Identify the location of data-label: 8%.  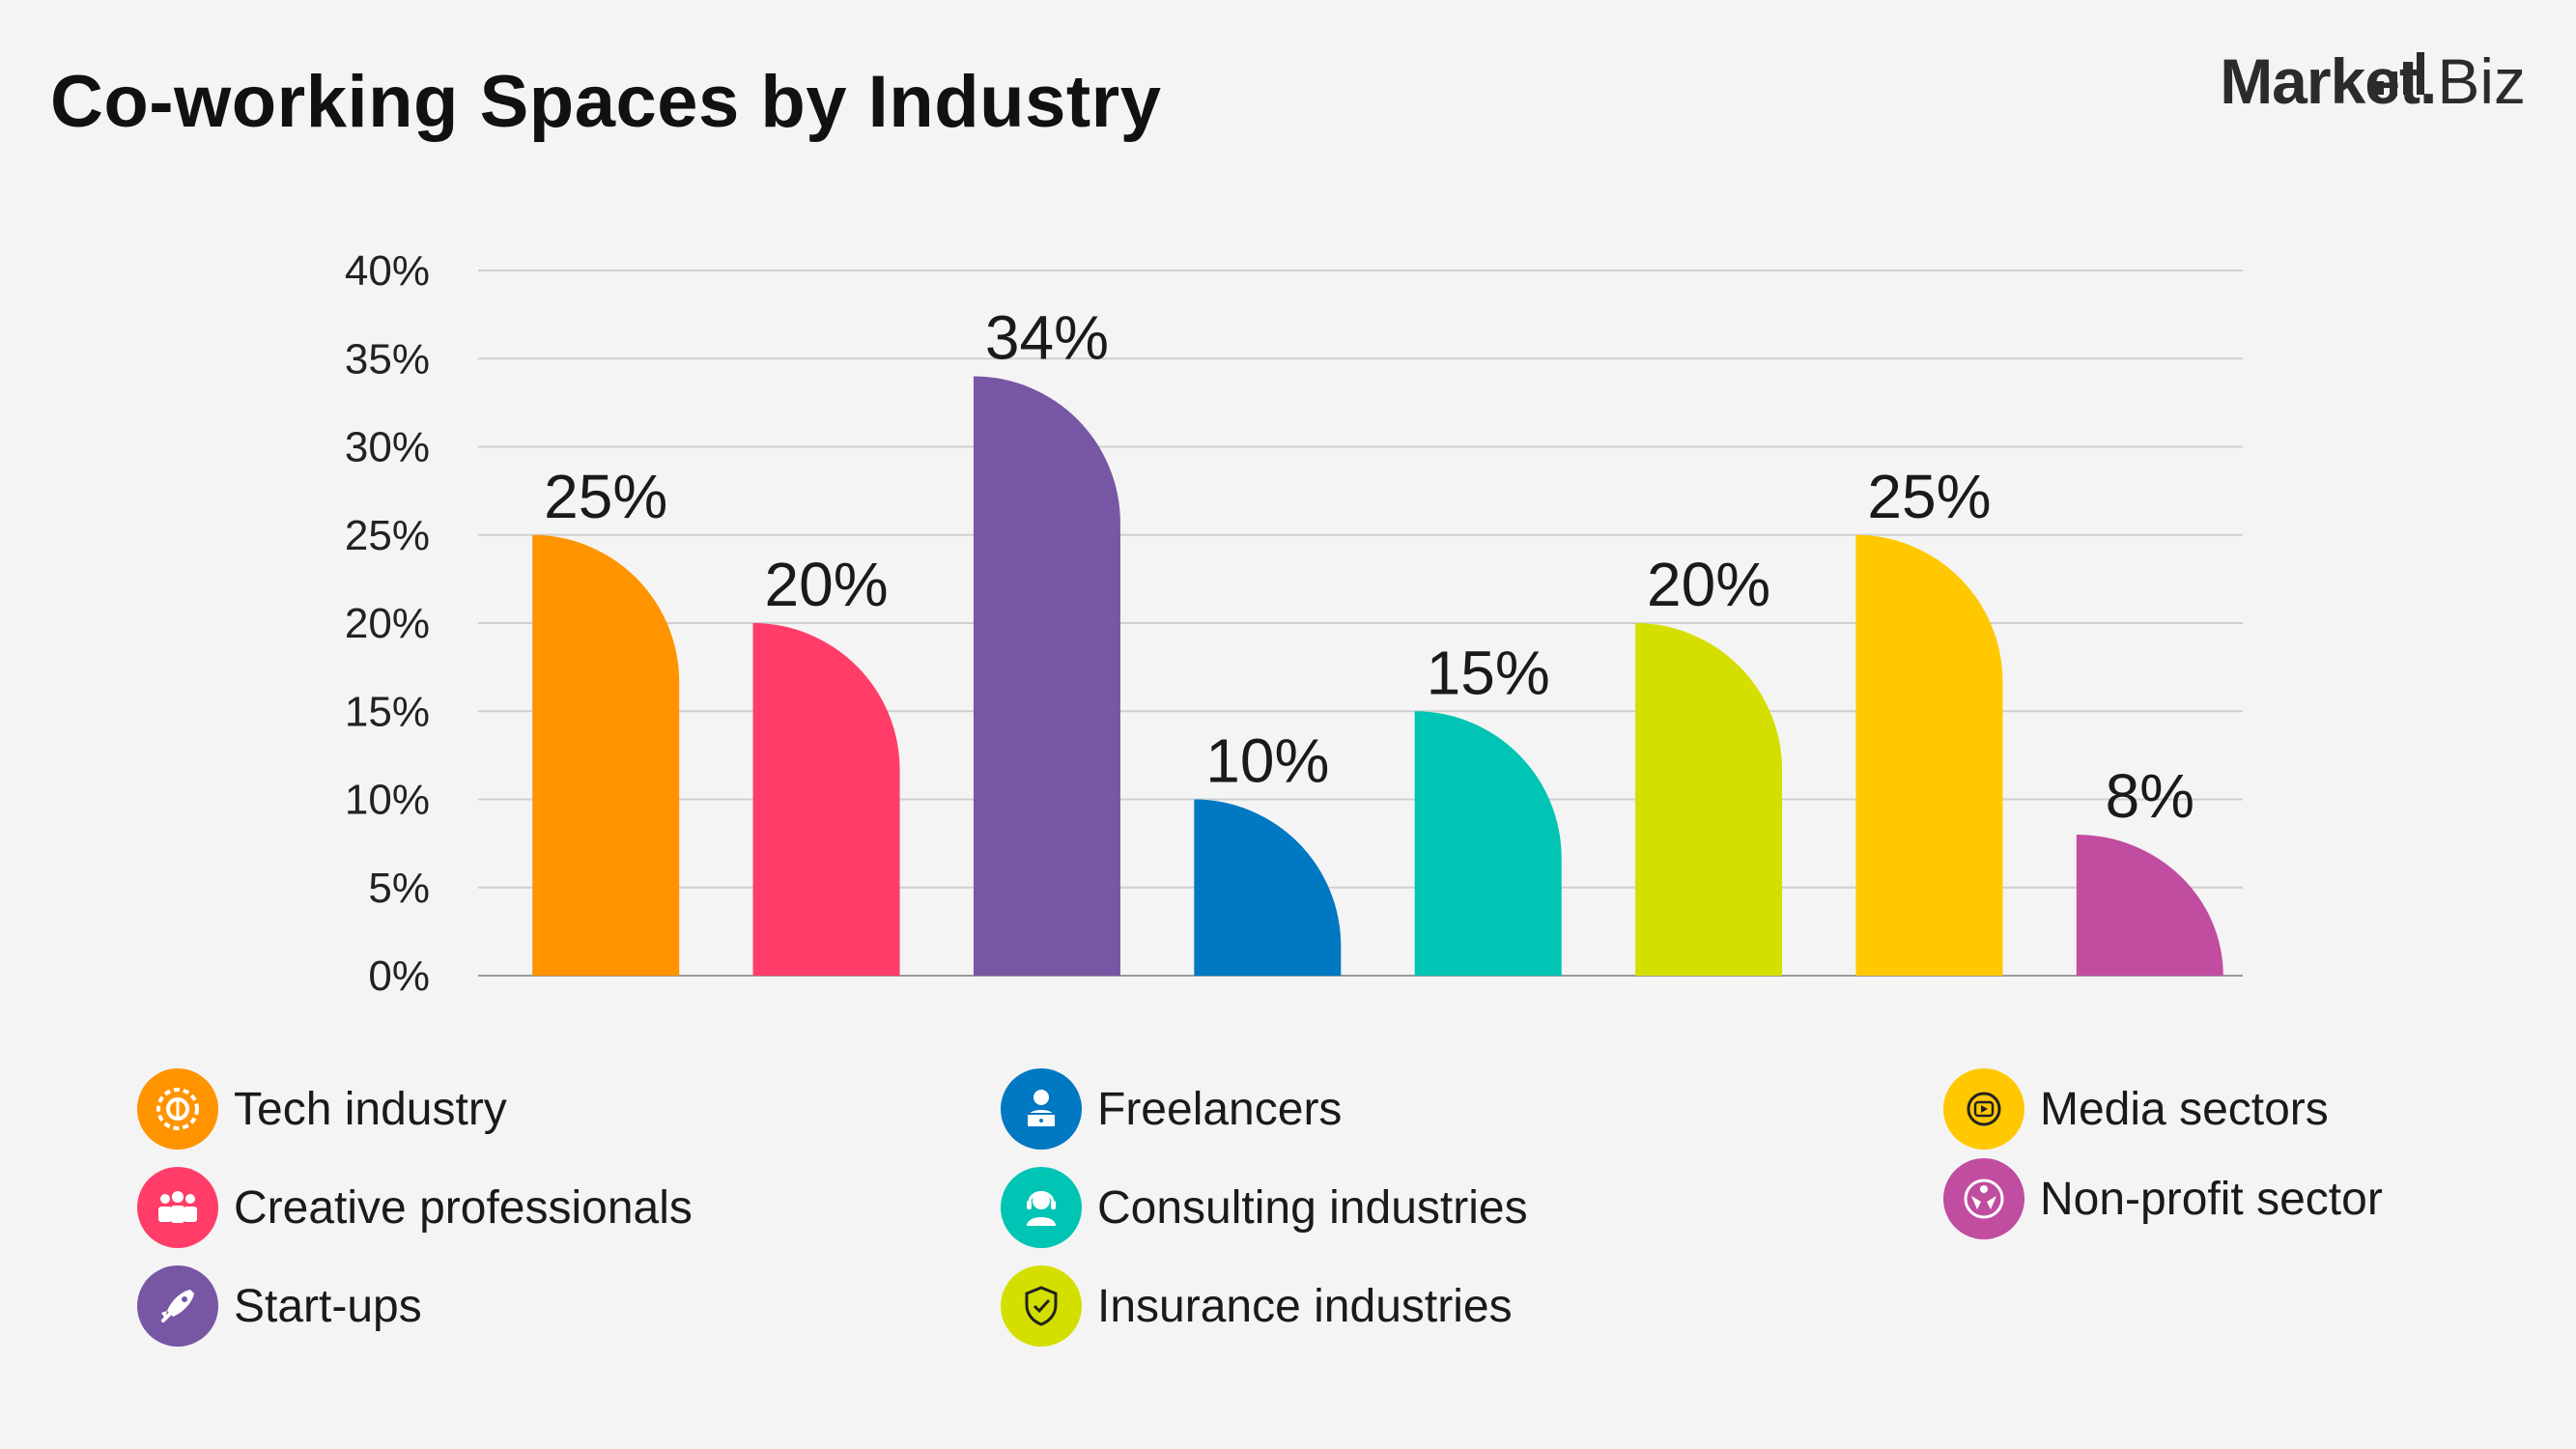
(2150, 796).